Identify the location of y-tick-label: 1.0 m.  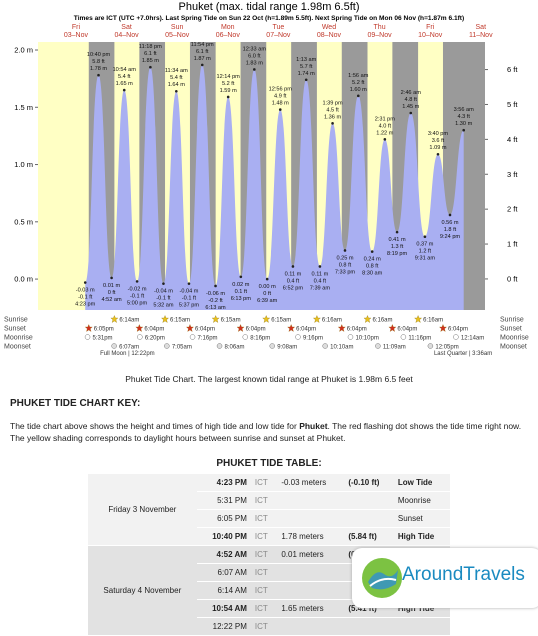
(23, 164).